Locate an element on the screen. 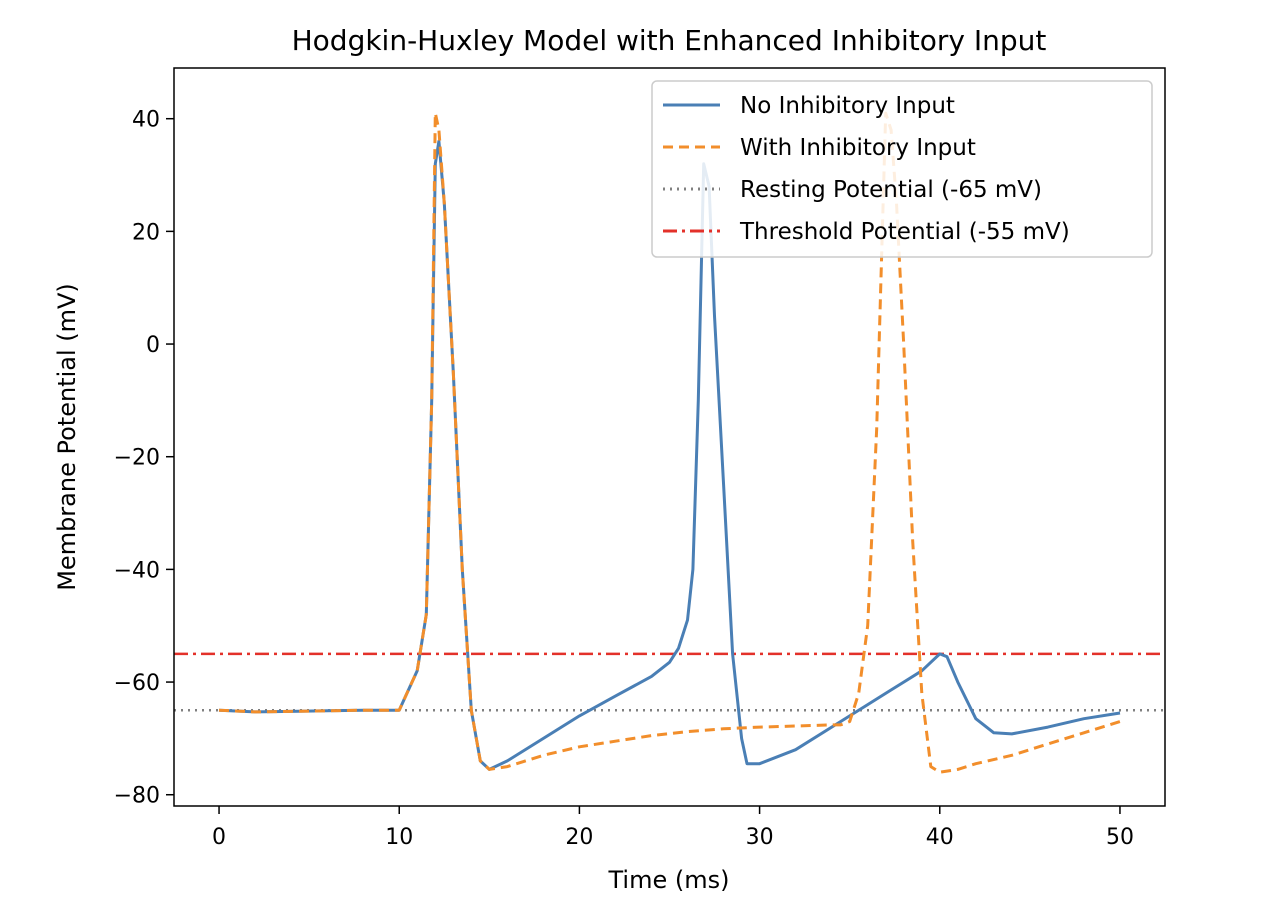  y-tick-label: −20 is located at coordinates (137, 458).